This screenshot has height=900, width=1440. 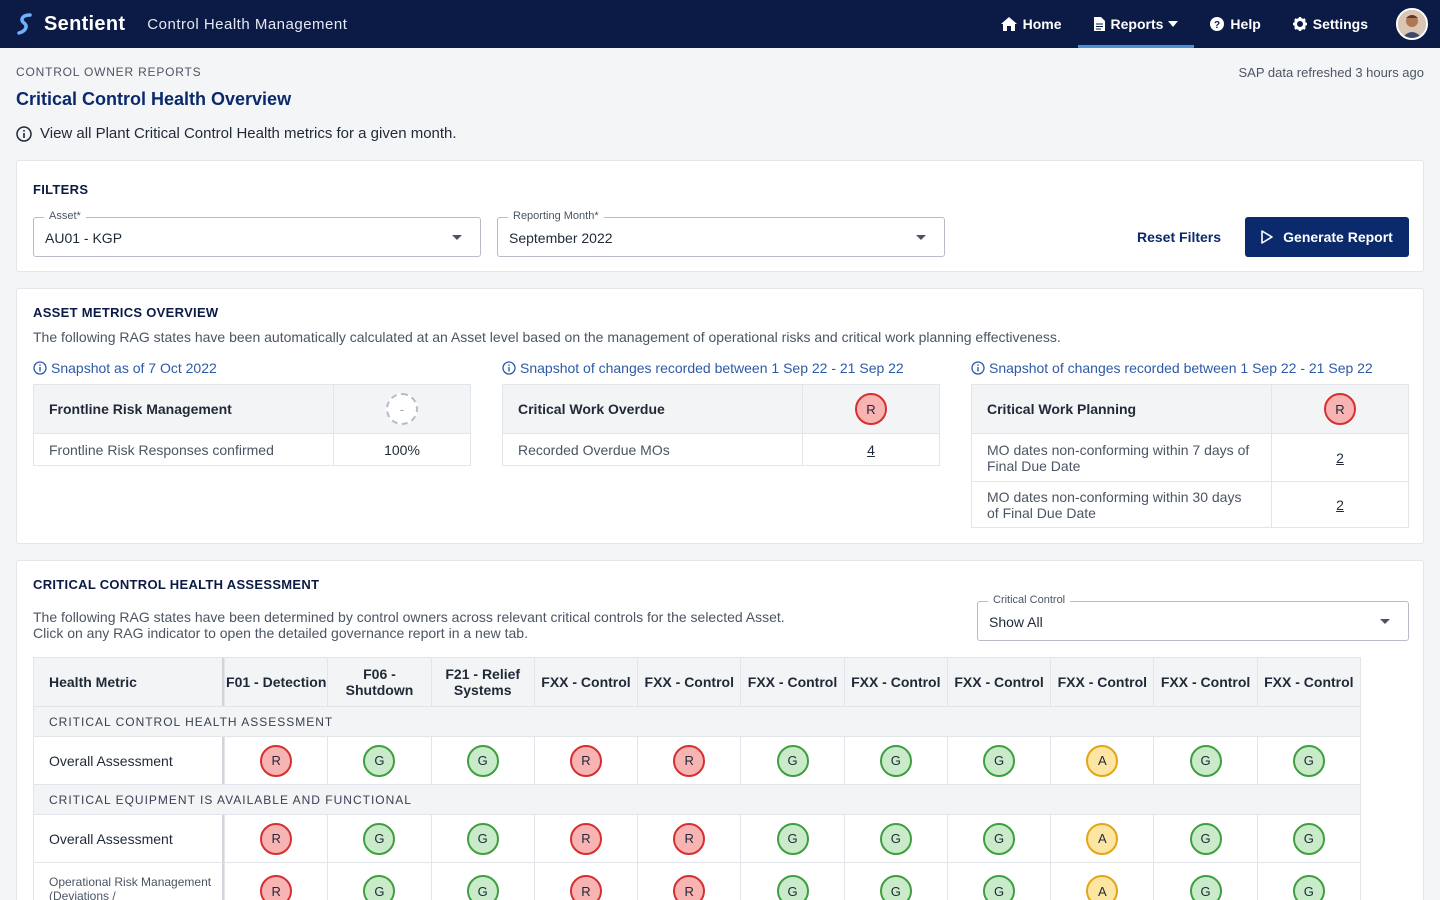 What do you see at coordinates (247, 24) in the screenshot?
I see `app-name: Control Health Management` at bounding box center [247, 24].